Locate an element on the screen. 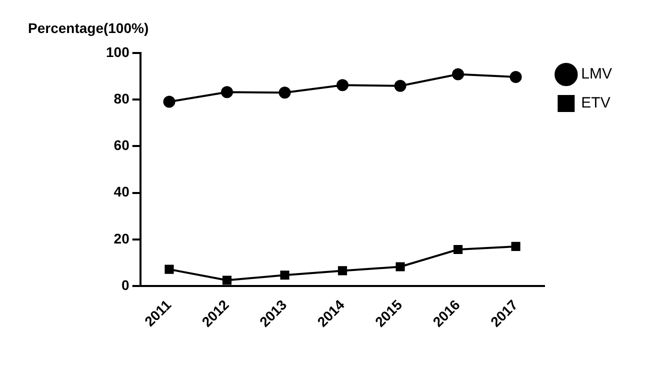 This screenshot has height=382, width=650. y-tick-label: 80 is located at coordinates (122, 98).